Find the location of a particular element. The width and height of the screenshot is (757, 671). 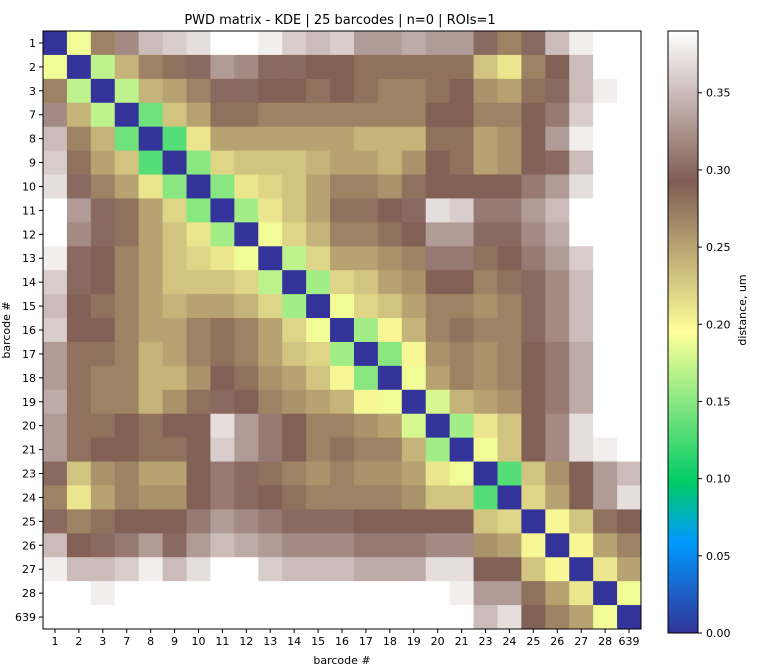

x-tick-label: 27 is located at coordinates (581, 641).